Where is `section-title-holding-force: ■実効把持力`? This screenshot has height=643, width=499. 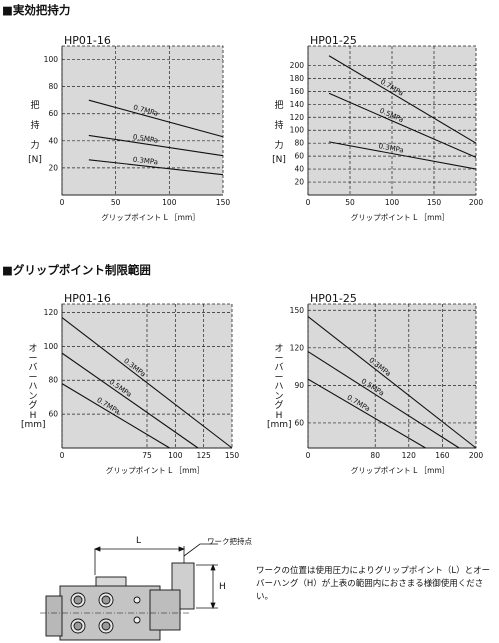
section-title-holding-force: ■実効把持力 is located at coordinates (36, 10).